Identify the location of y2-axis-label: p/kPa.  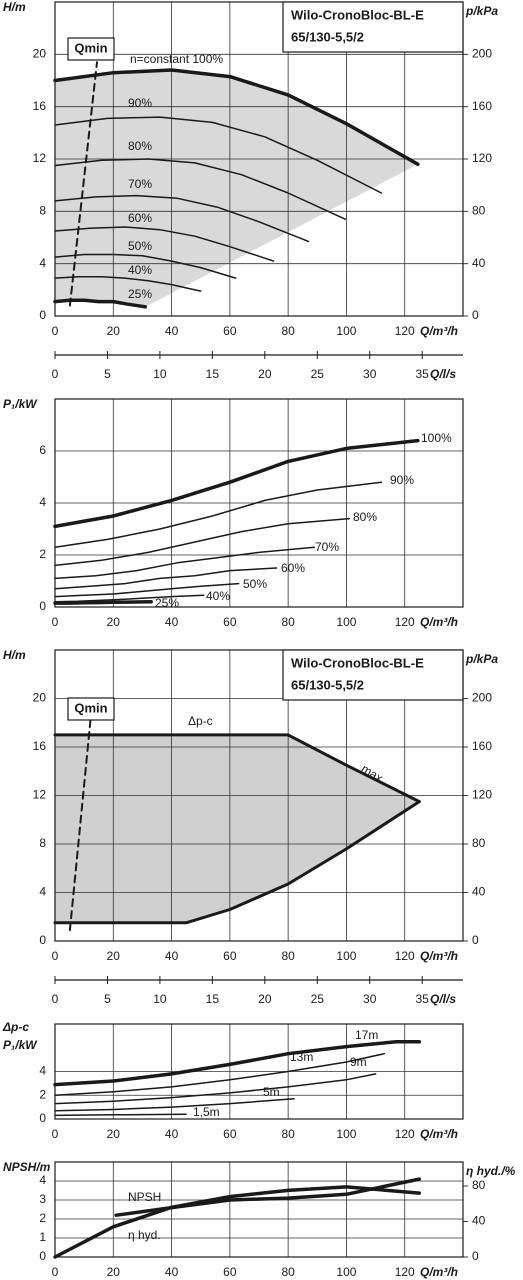
(481, 659).